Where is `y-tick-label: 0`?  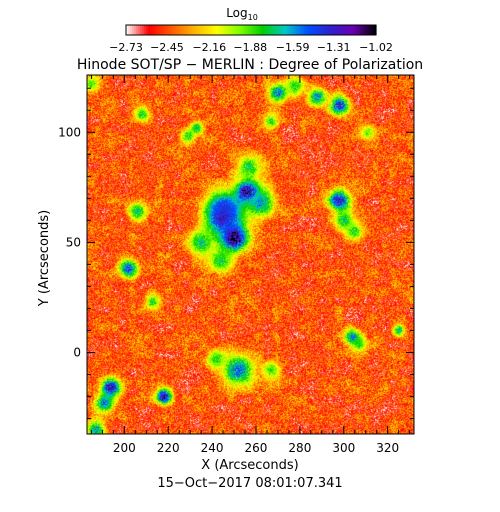 y-tick-label: 0 is located at coordinates (77, 353).